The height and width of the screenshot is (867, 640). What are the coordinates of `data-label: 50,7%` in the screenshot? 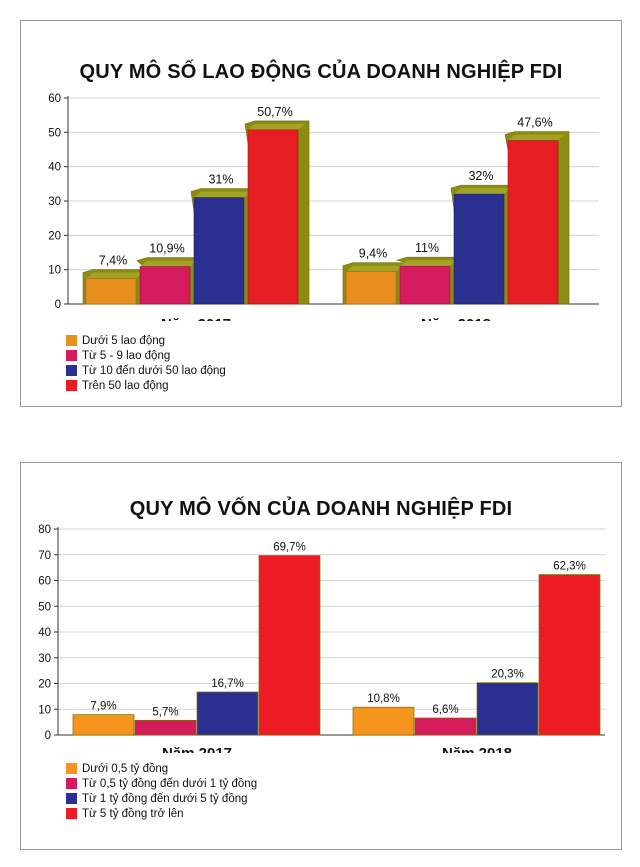 It's located at (274, 112).